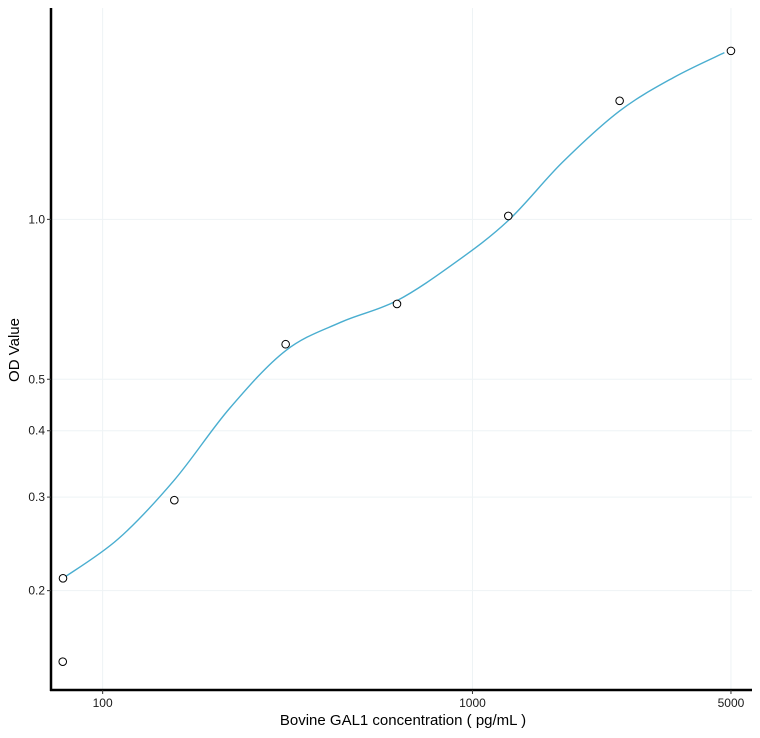  Describe the element at coordinates (36, 431) in the screenshot. I see `y-tick-label: 0.4` at that location.